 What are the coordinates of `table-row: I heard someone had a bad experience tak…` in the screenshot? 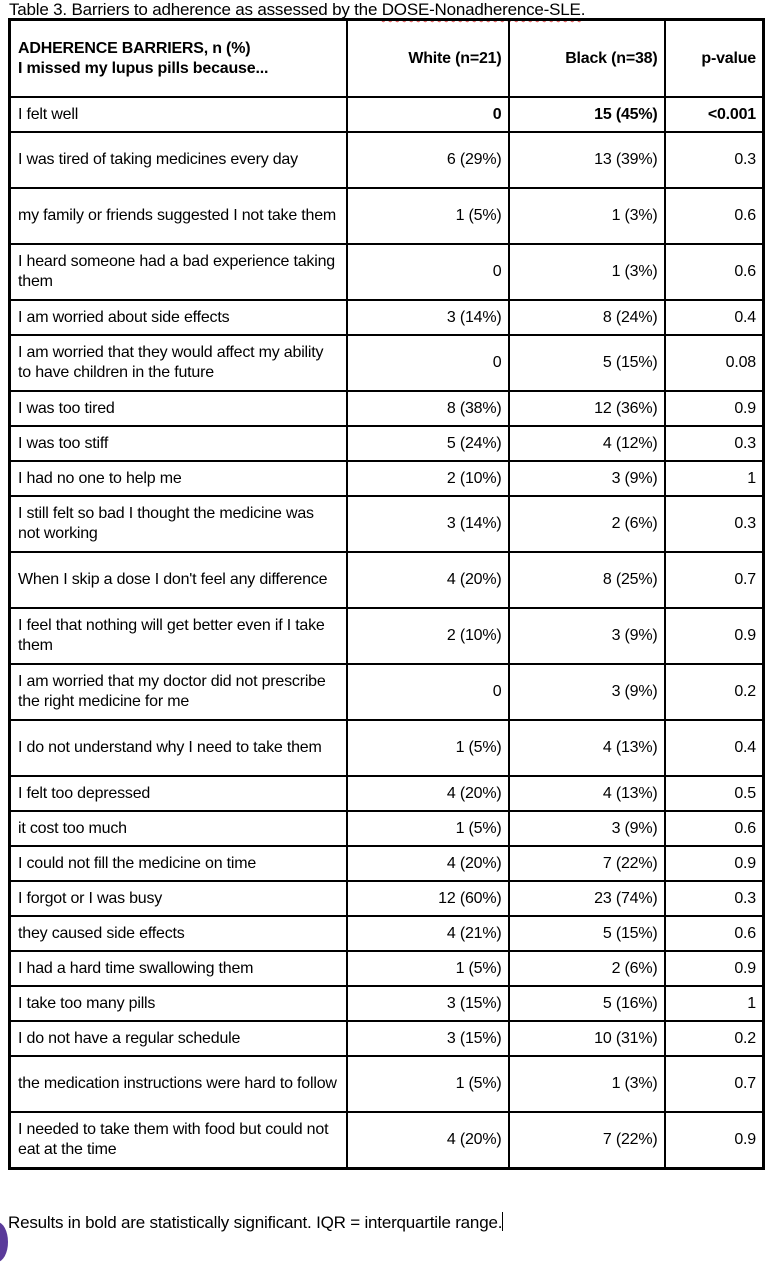 It's located at (386, 272).